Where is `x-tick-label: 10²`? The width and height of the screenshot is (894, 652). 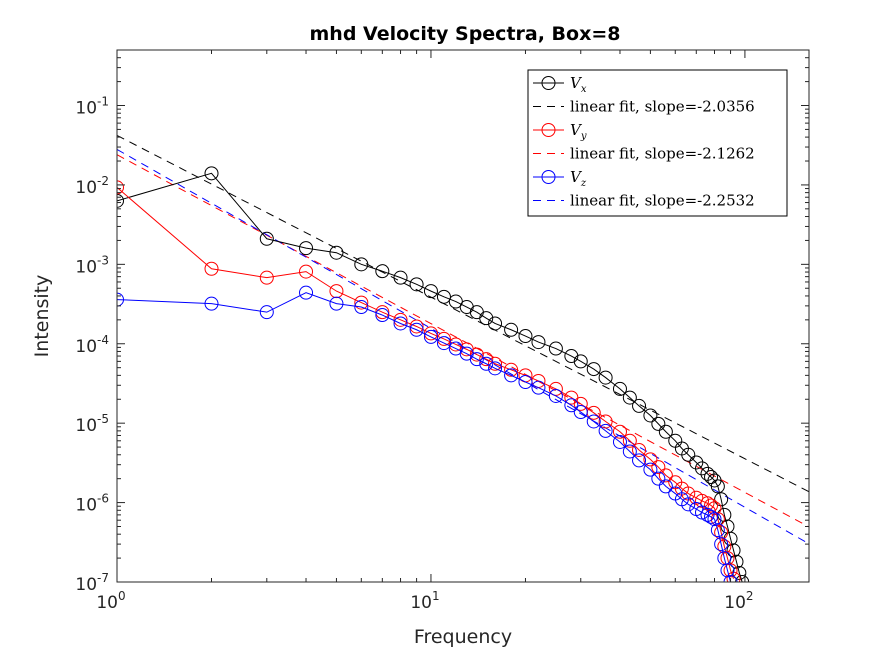
x-tick-label: 10² is located at coordinates (738, 601).